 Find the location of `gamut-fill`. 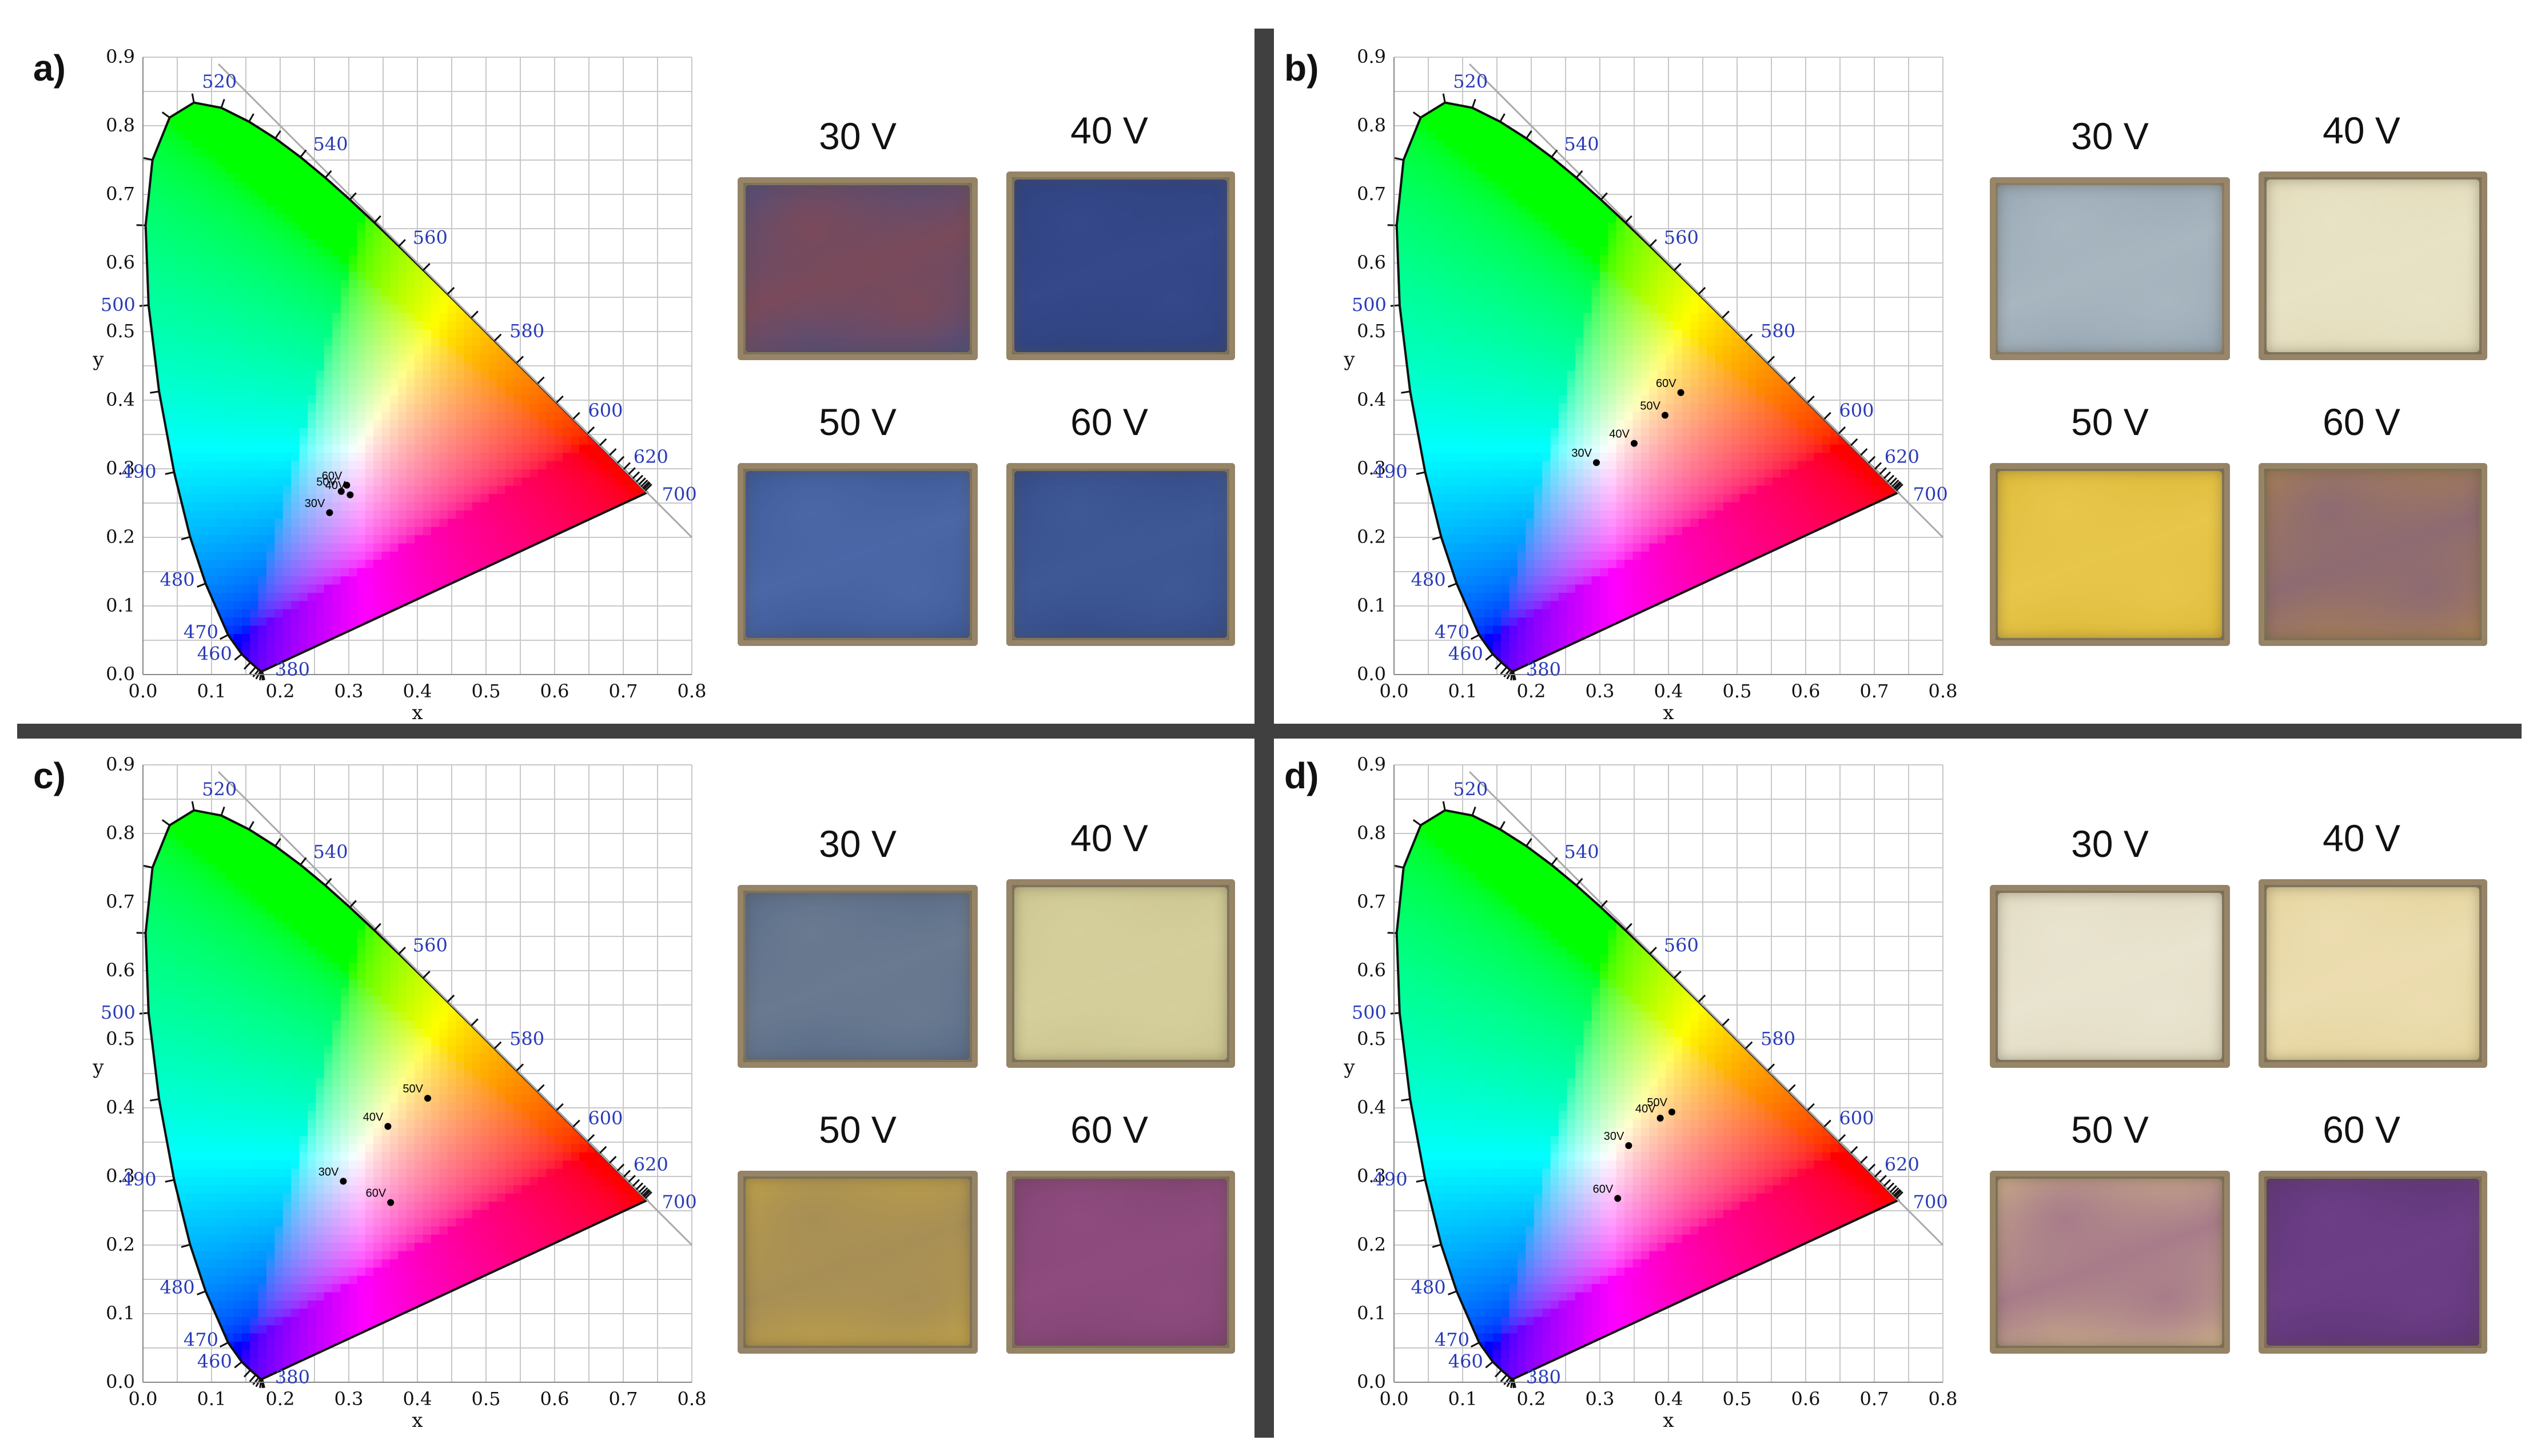

gamut-fill is located at coordinates (1647, 1094).